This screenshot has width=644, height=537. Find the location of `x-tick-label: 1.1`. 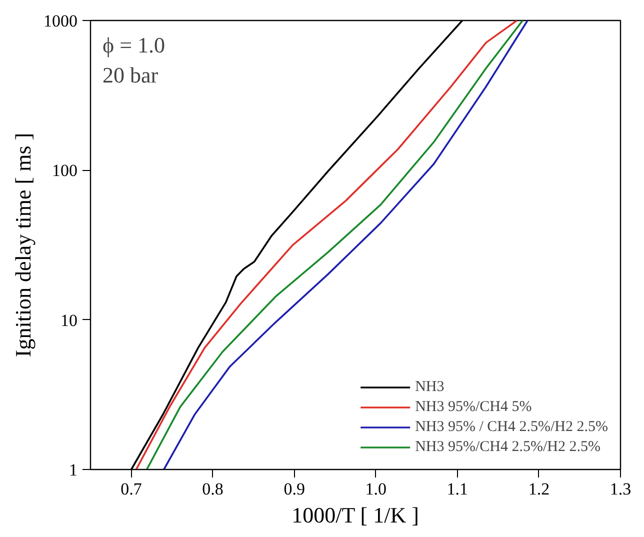

x-tick-label: 1.1 is located at coordinates (457, 489).